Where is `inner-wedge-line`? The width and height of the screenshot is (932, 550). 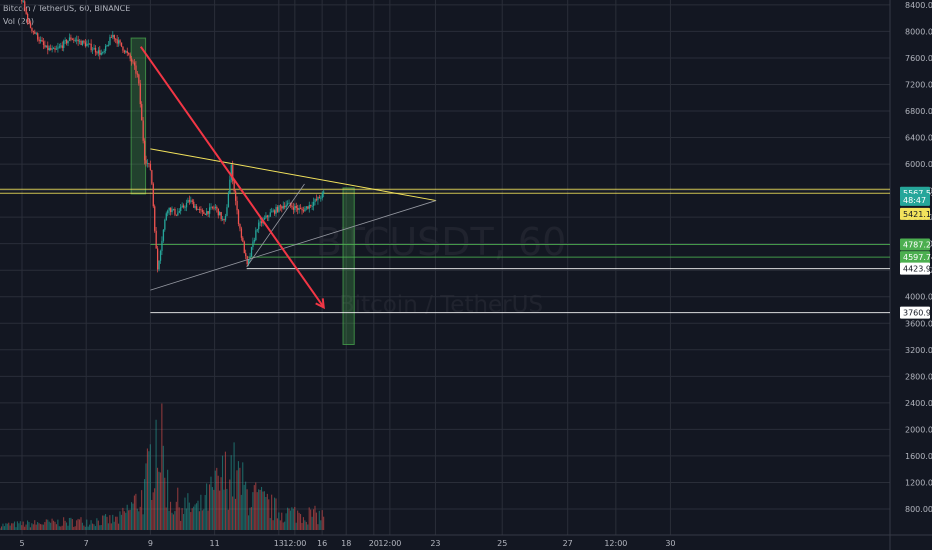
inner-wedge-line is located at coordinates (275, 225).